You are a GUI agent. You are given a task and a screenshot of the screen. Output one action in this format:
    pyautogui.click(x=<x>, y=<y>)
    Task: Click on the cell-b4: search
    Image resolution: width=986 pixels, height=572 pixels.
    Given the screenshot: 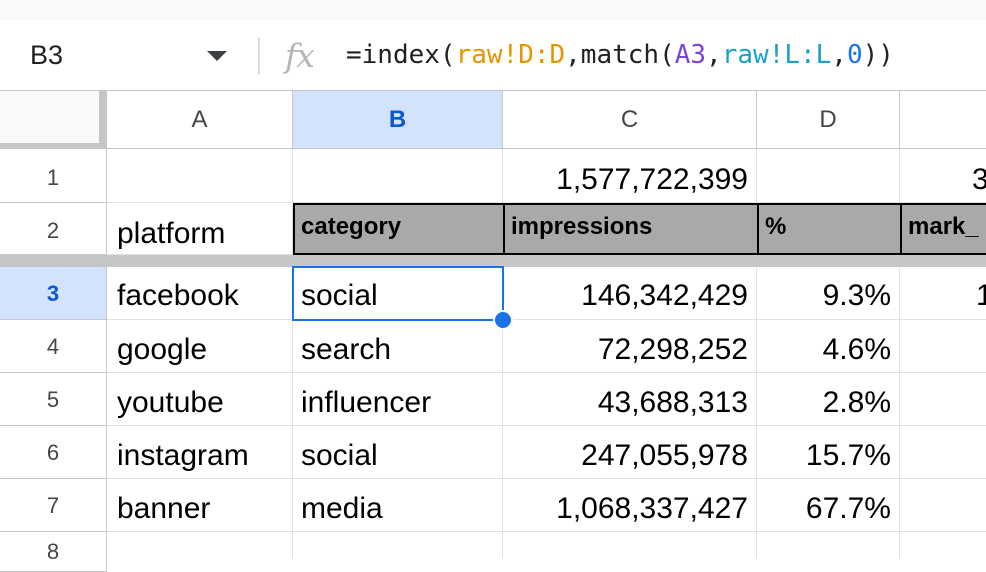 What is the action you would take?
    pyautogui.click(x=398, y=346)
    